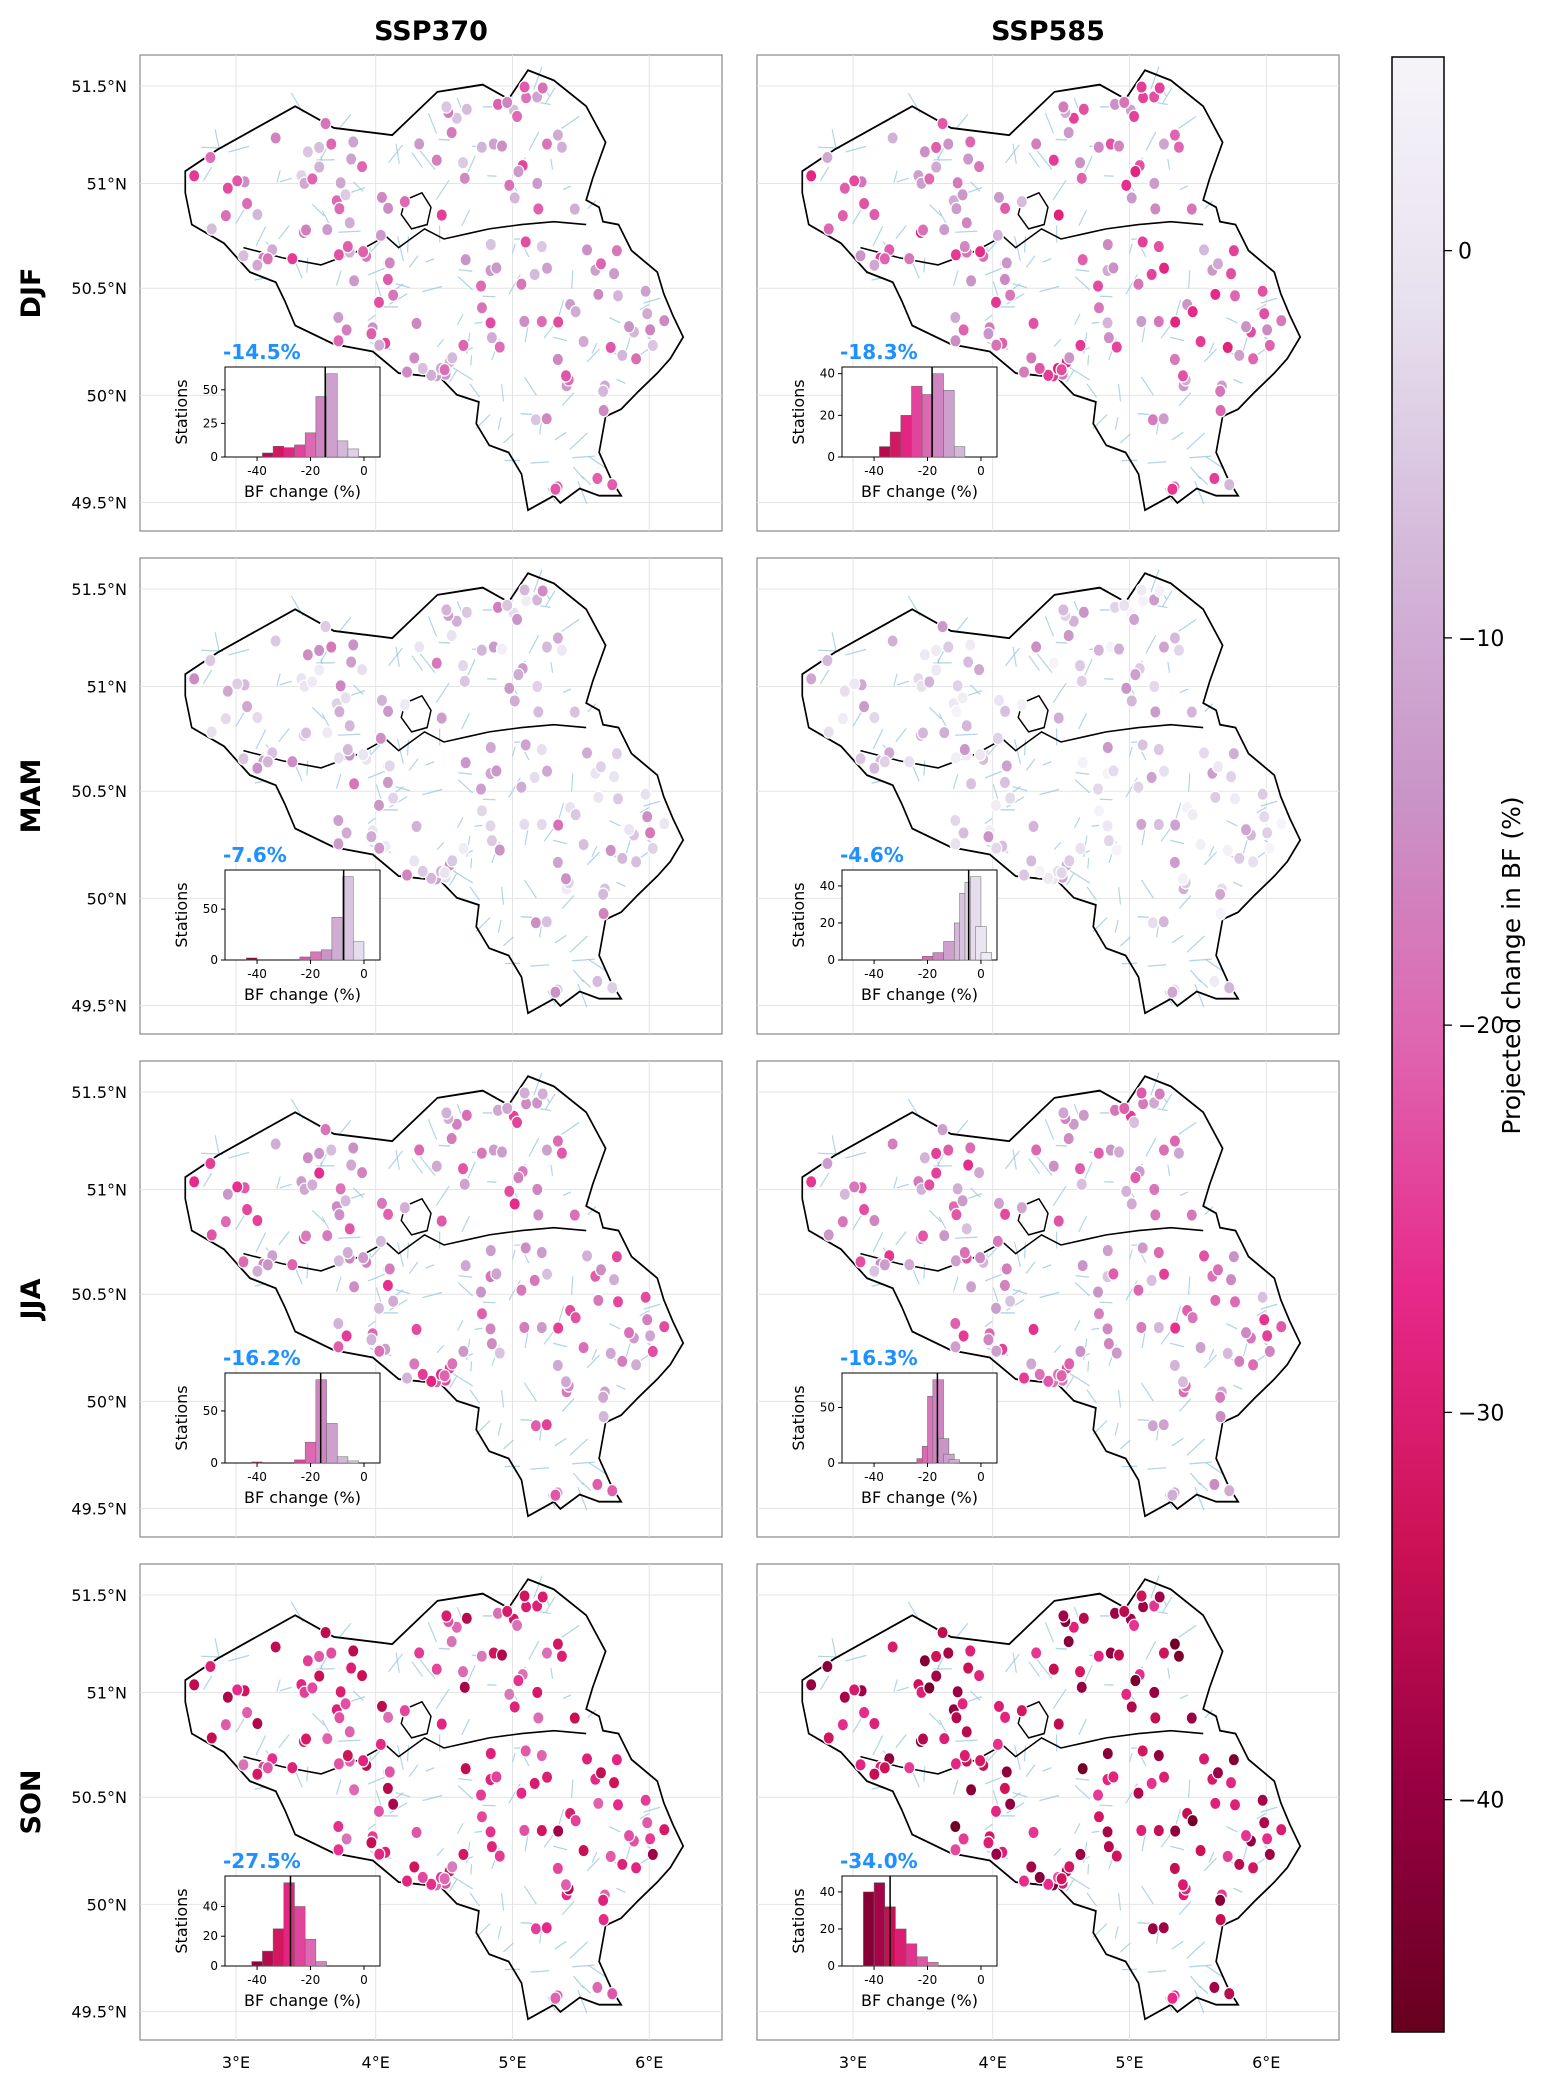 This screenshot has width=1550, height=2074. I want to click on lat-tick-label: 50.5°N, so click(99, 288).